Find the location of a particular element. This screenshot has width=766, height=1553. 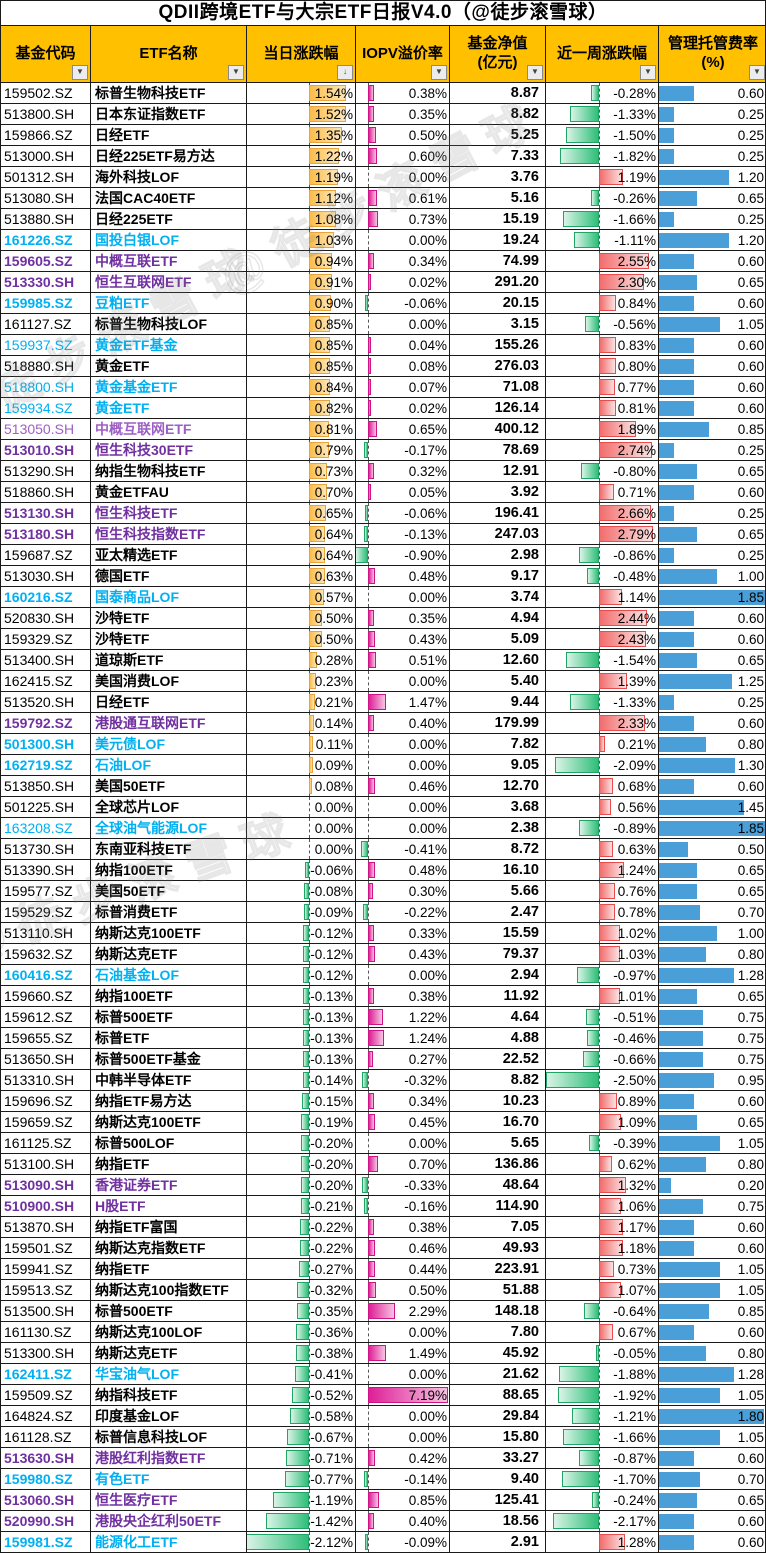

cell-iopv-premium: 0.27% is located at coordinates (403, 1059).